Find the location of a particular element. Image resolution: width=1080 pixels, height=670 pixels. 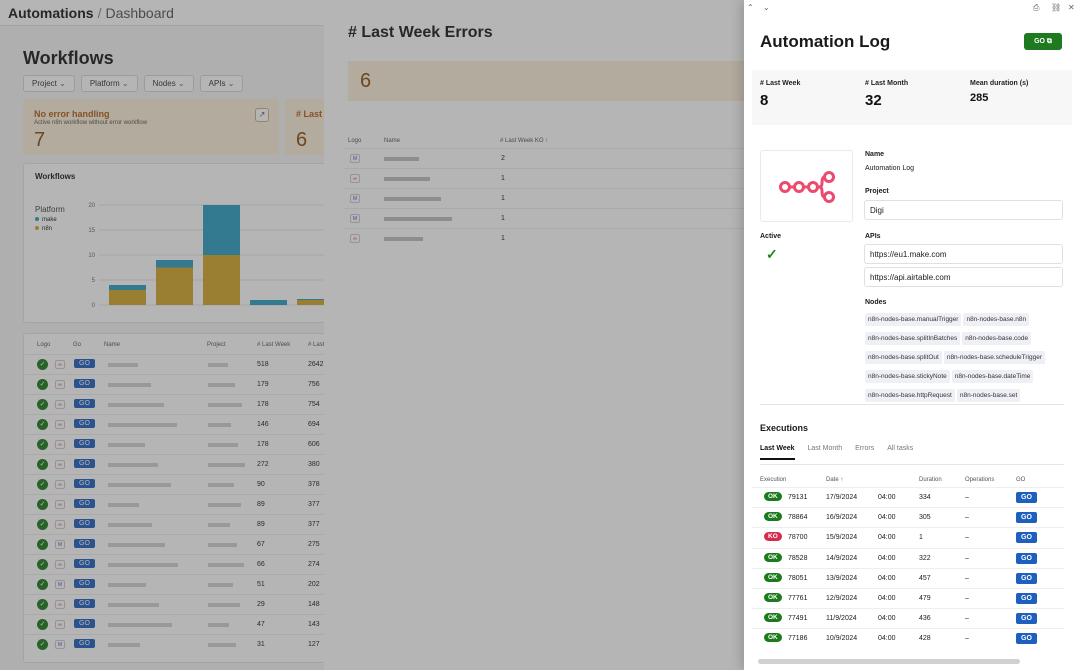

horizontal-scrollbar is located at coordinates (889, 661).